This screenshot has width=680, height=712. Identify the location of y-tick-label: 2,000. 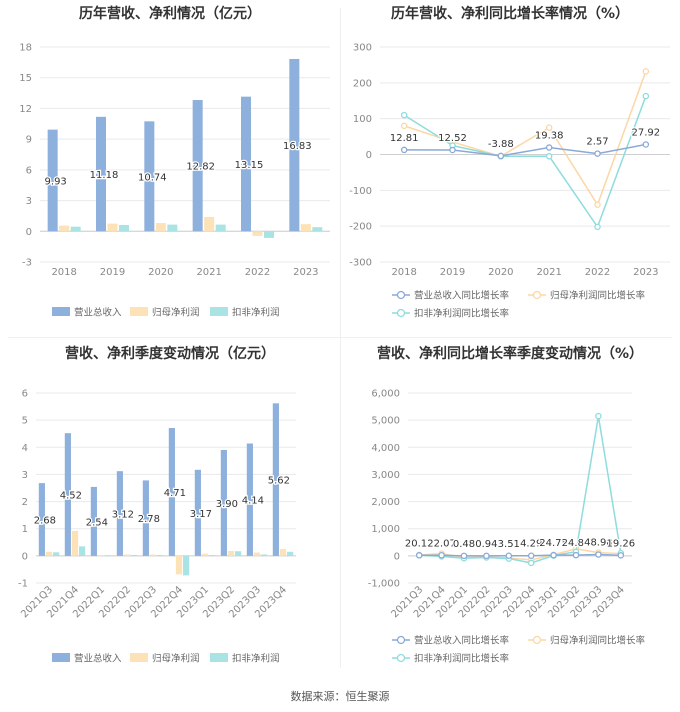
(385, 502).